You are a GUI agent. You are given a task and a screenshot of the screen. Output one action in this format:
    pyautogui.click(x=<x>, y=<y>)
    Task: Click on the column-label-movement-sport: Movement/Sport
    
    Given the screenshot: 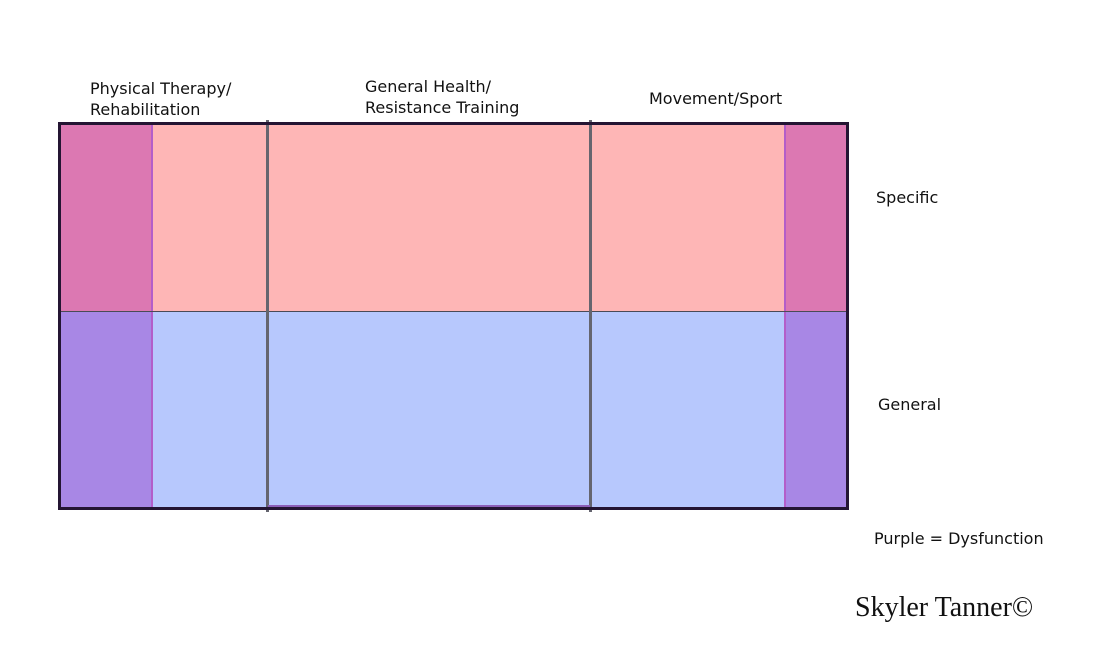 What is the action you would take?
    pyautogui.click(x=715, y=98)
    